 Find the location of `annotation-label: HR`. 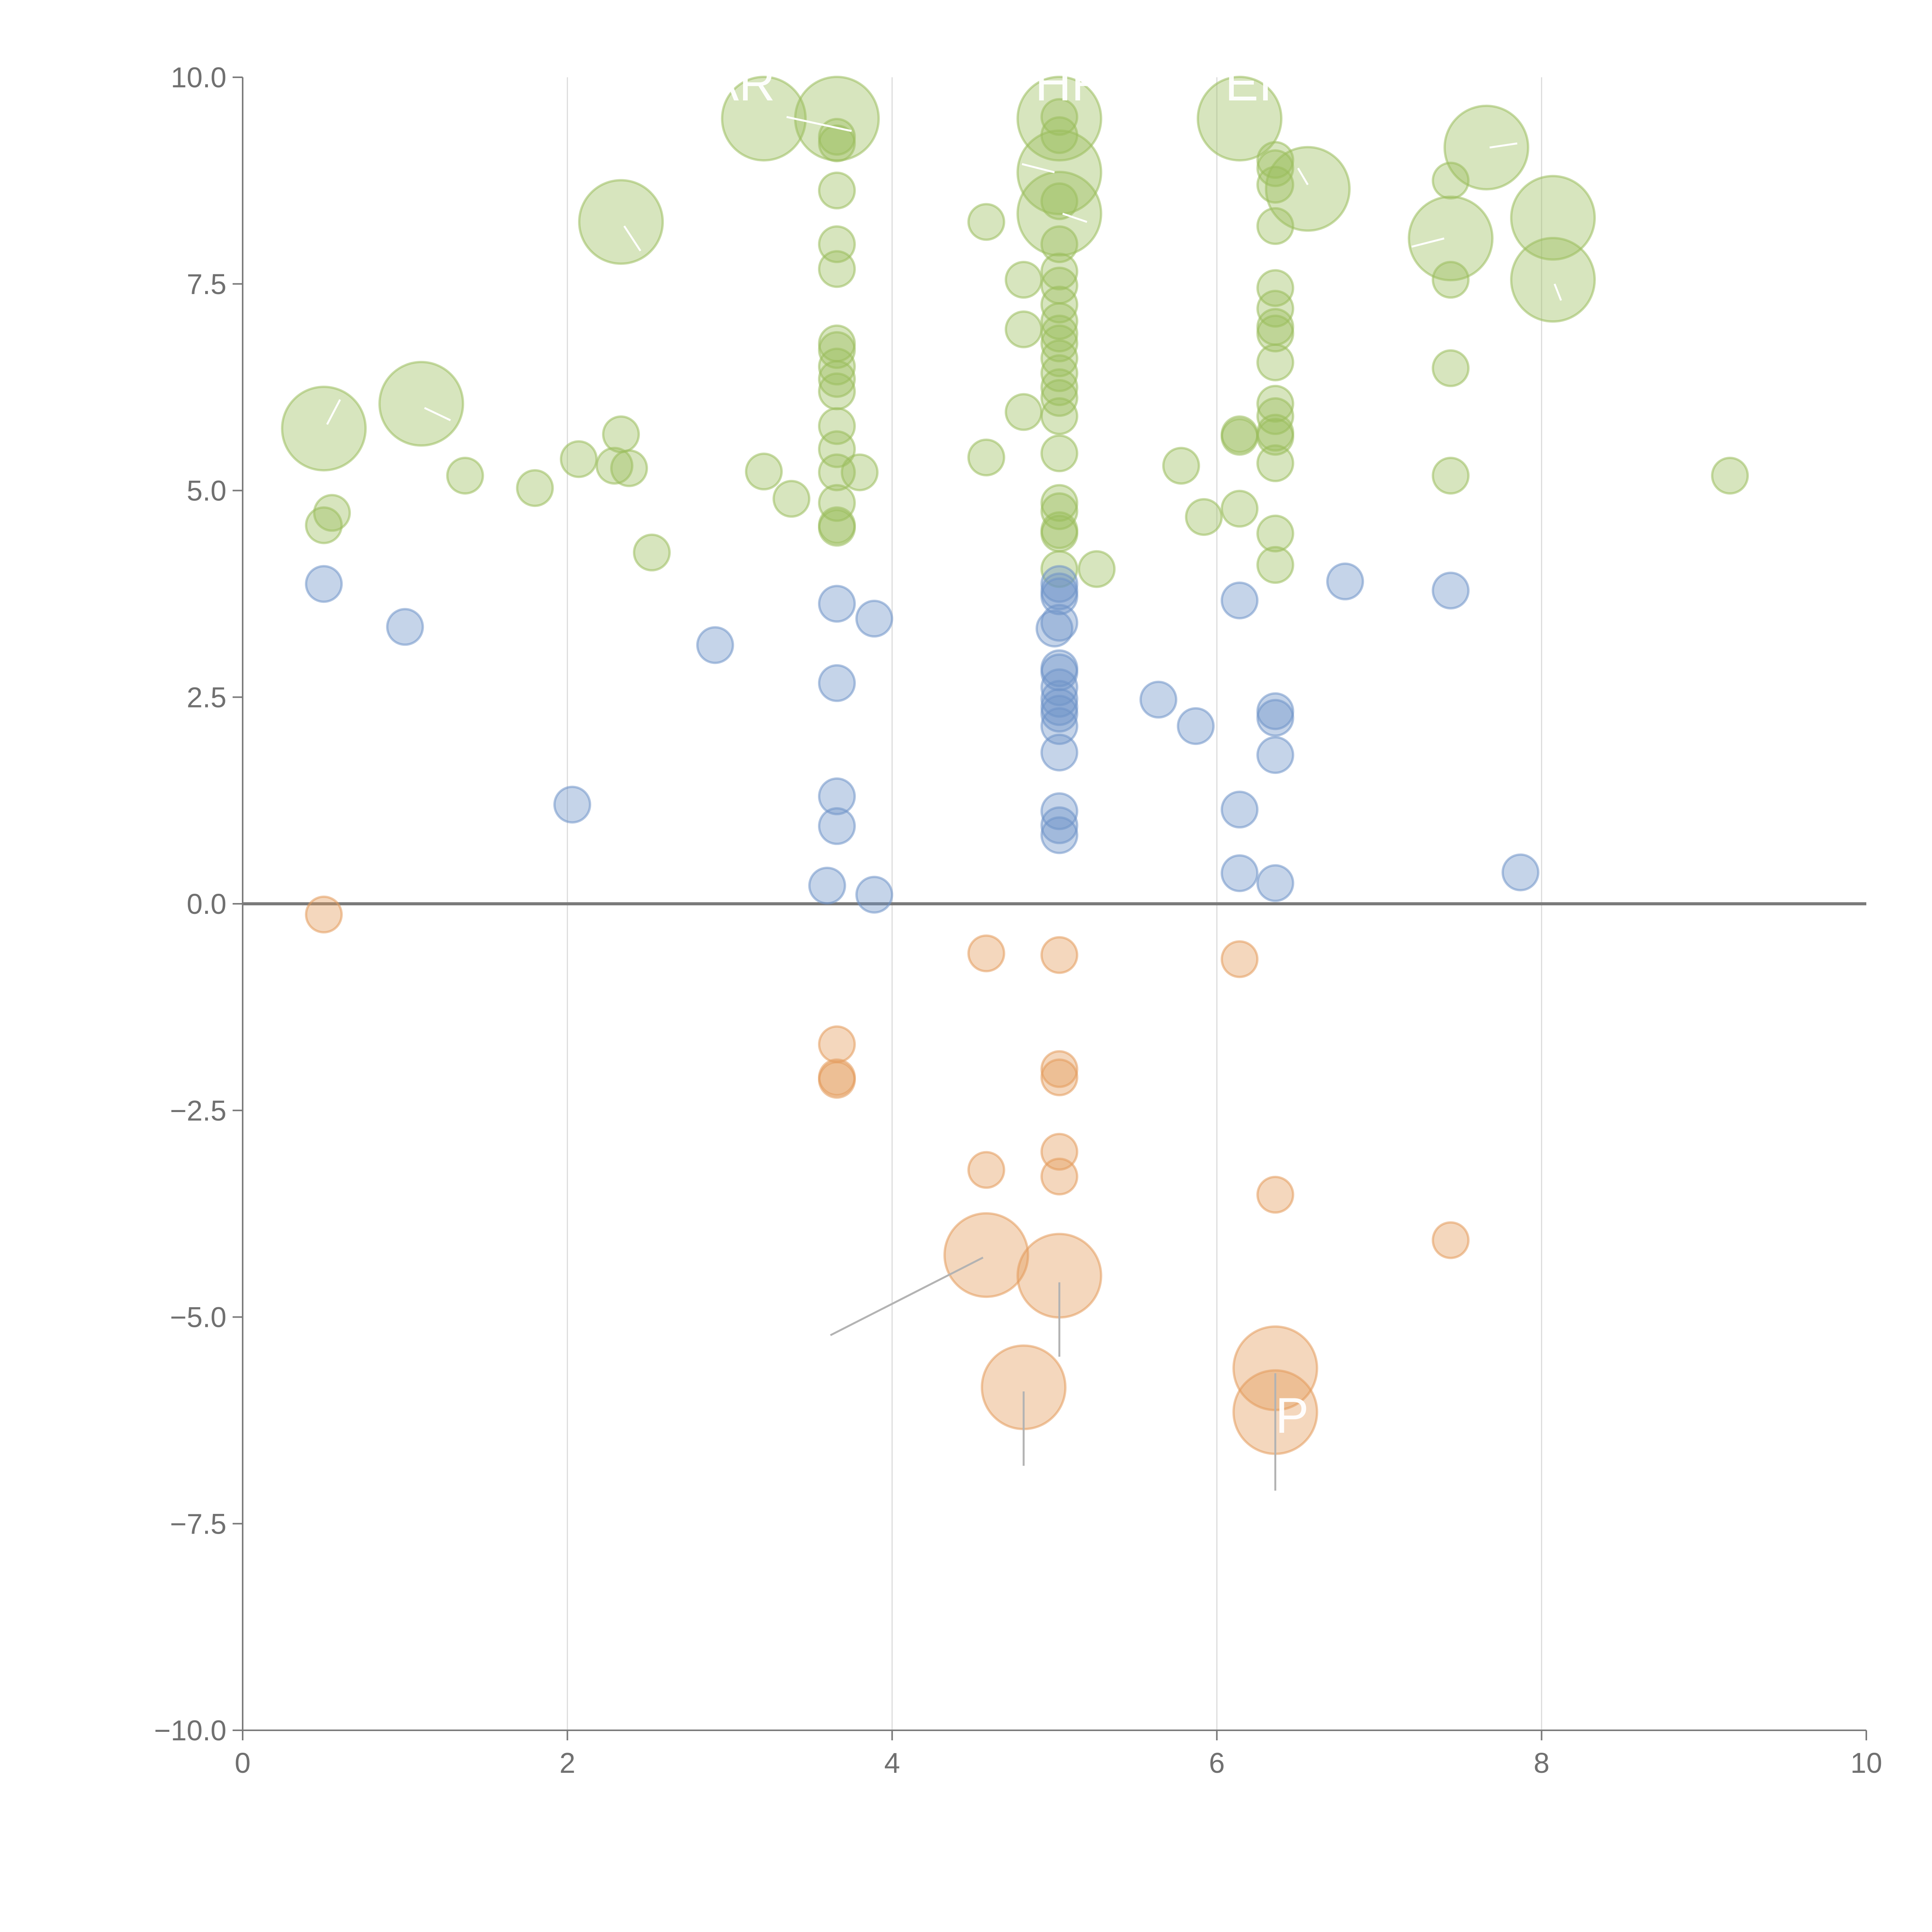

annotation-label: HR is located at coordinates (1071, 83).